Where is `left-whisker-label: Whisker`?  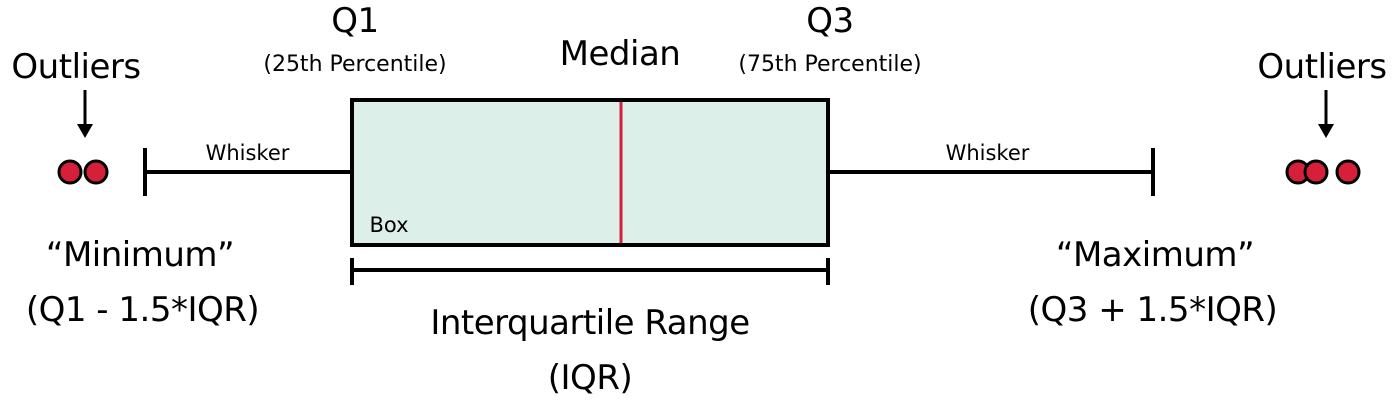 left-whisker-label: Whisker is located at coordinates (247, 153).